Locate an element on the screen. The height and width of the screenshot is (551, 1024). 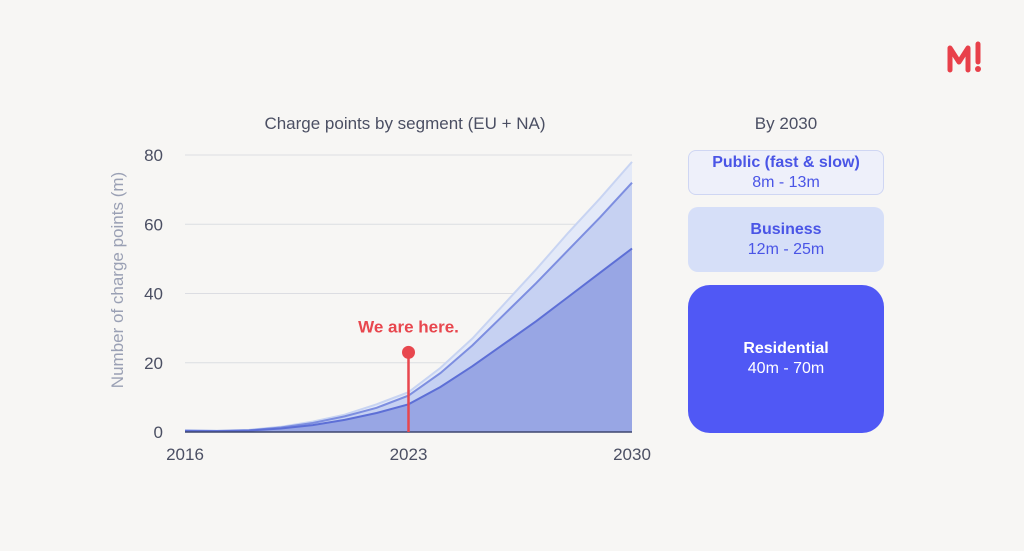
y-tick-label: 40 is located at coordinates (153, 294).